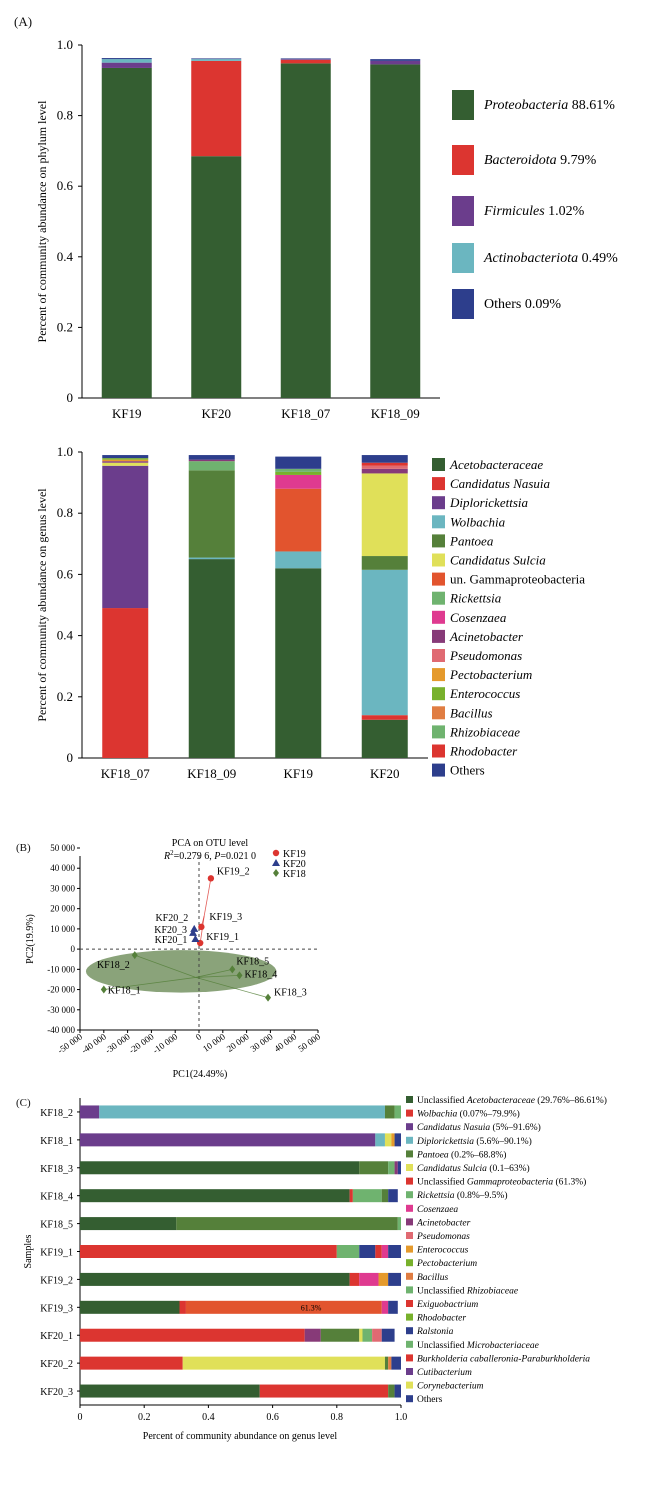 This screenshot has width=669, height=1495. What do you see at coordinates (447, 1305) in the screenshot?
I see `legend-entry: Exiguobactrium` at bounding box center [447, 1305].